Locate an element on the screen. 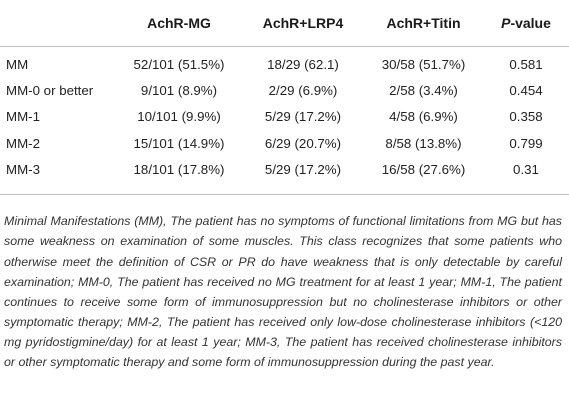 The width and height of the screenshot is (569, 404). cell-achr-mg: 52/101 (51.5%) is located at coordinates (179, 64).